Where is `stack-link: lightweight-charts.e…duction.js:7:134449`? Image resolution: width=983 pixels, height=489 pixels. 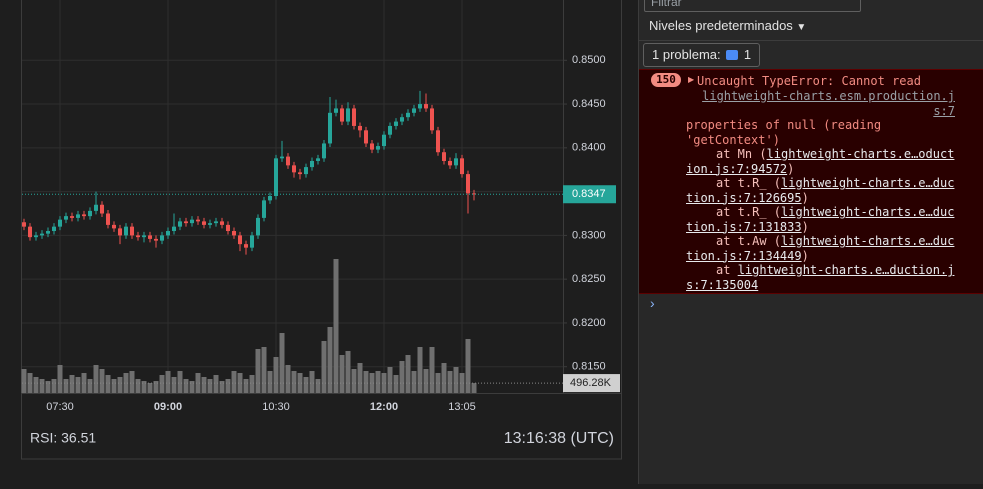 stack-link: lightweight-charts.e…duction.js:7:134449 is located at coordinates (820, 248).